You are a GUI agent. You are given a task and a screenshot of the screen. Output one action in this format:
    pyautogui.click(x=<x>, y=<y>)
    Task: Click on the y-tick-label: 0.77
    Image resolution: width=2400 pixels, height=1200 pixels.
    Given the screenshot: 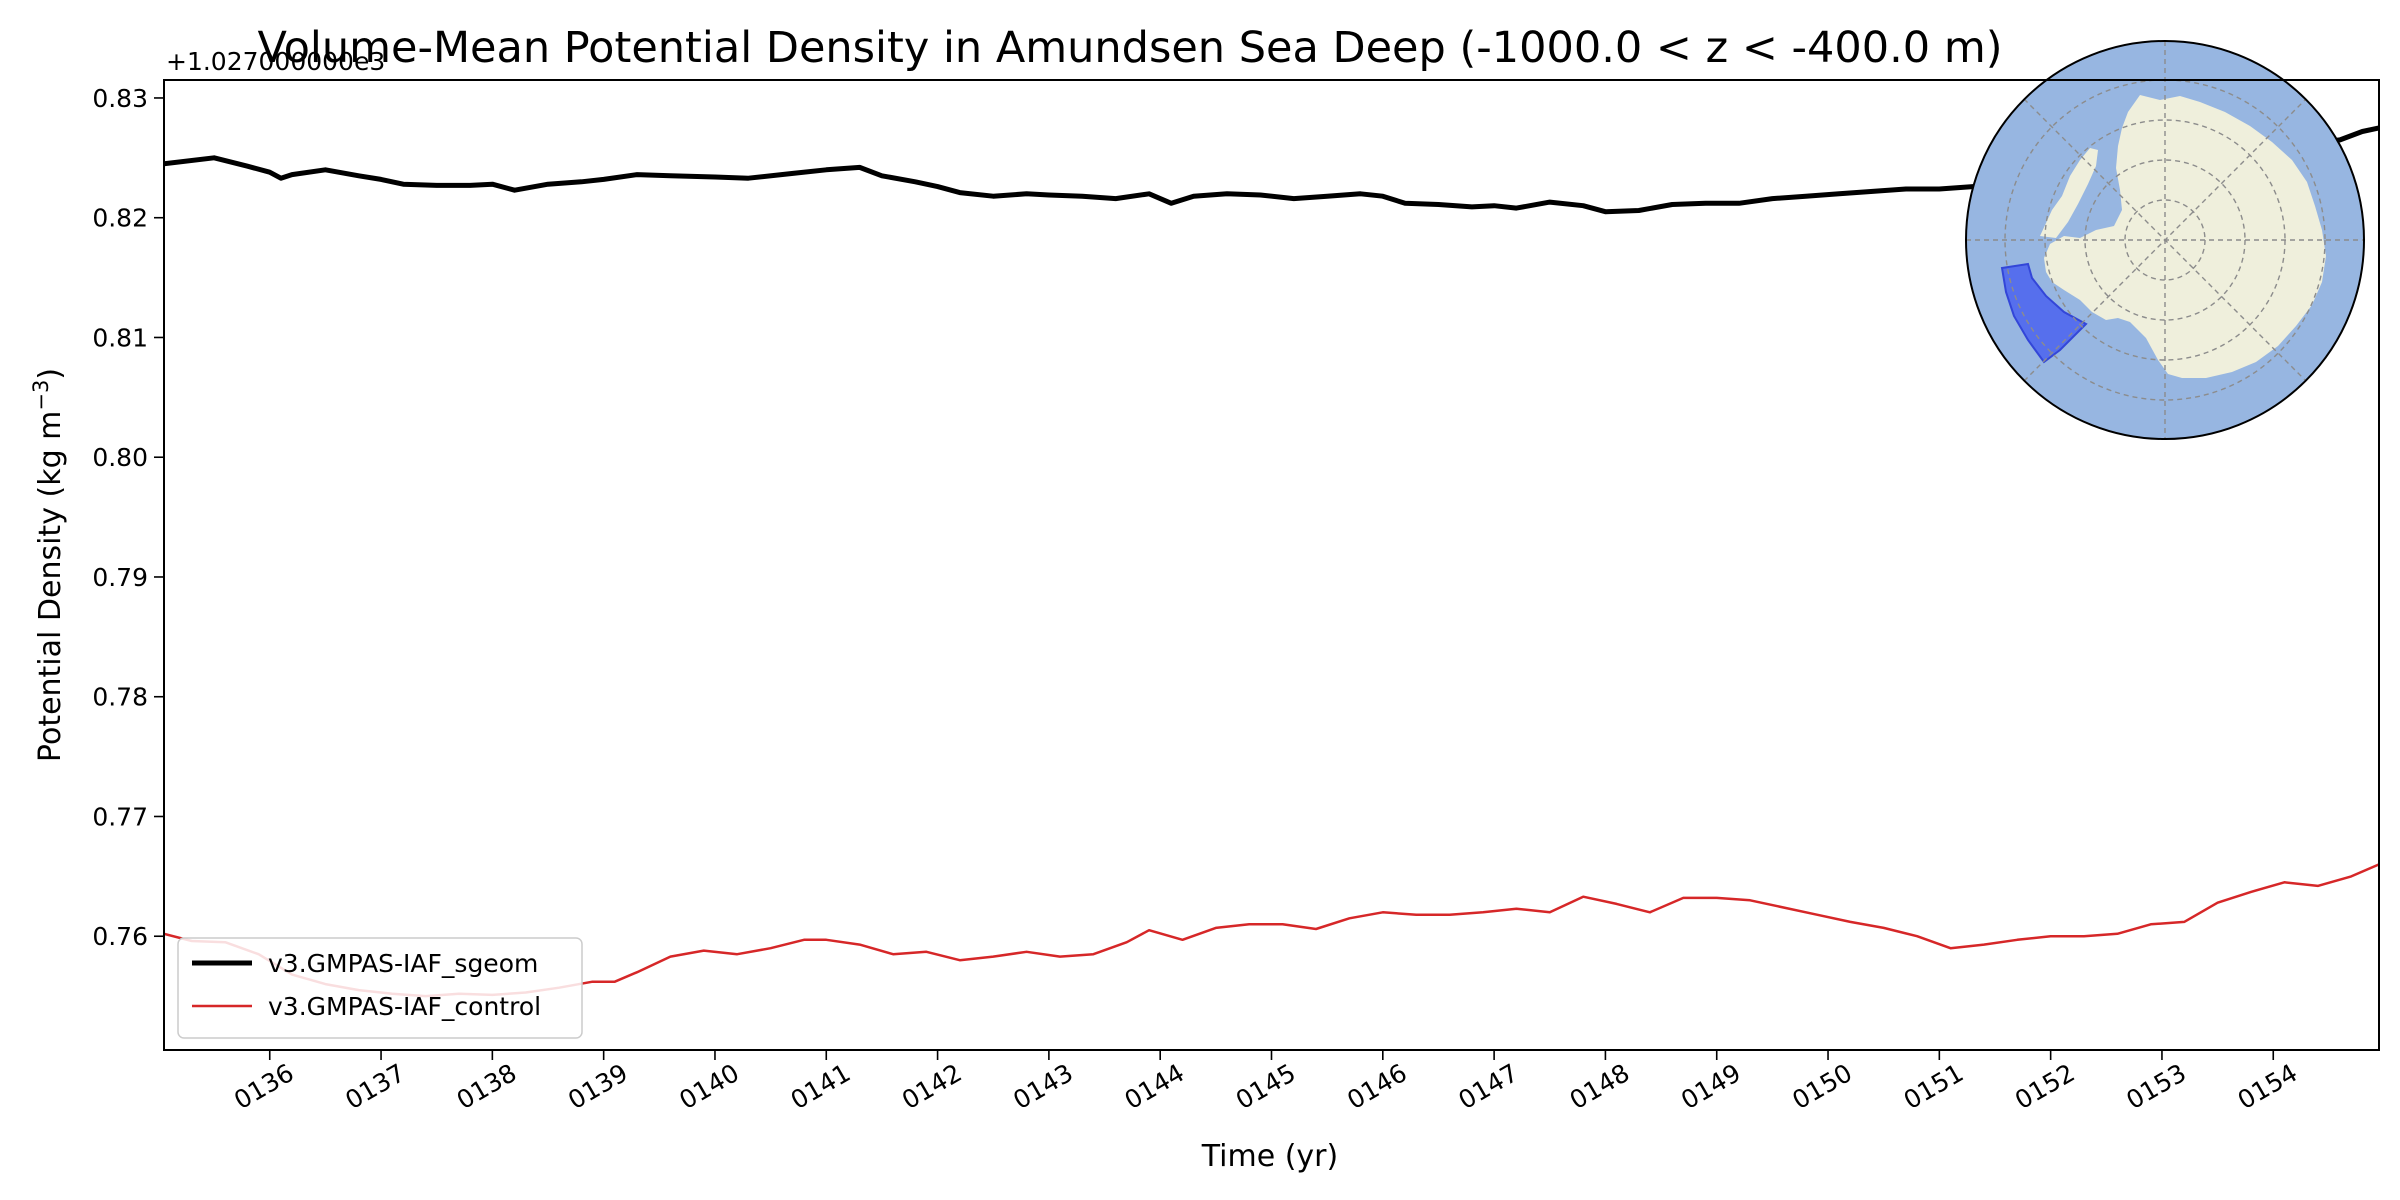 What is the action you would take?
    pyautogui.click(x=120, y=816)
    